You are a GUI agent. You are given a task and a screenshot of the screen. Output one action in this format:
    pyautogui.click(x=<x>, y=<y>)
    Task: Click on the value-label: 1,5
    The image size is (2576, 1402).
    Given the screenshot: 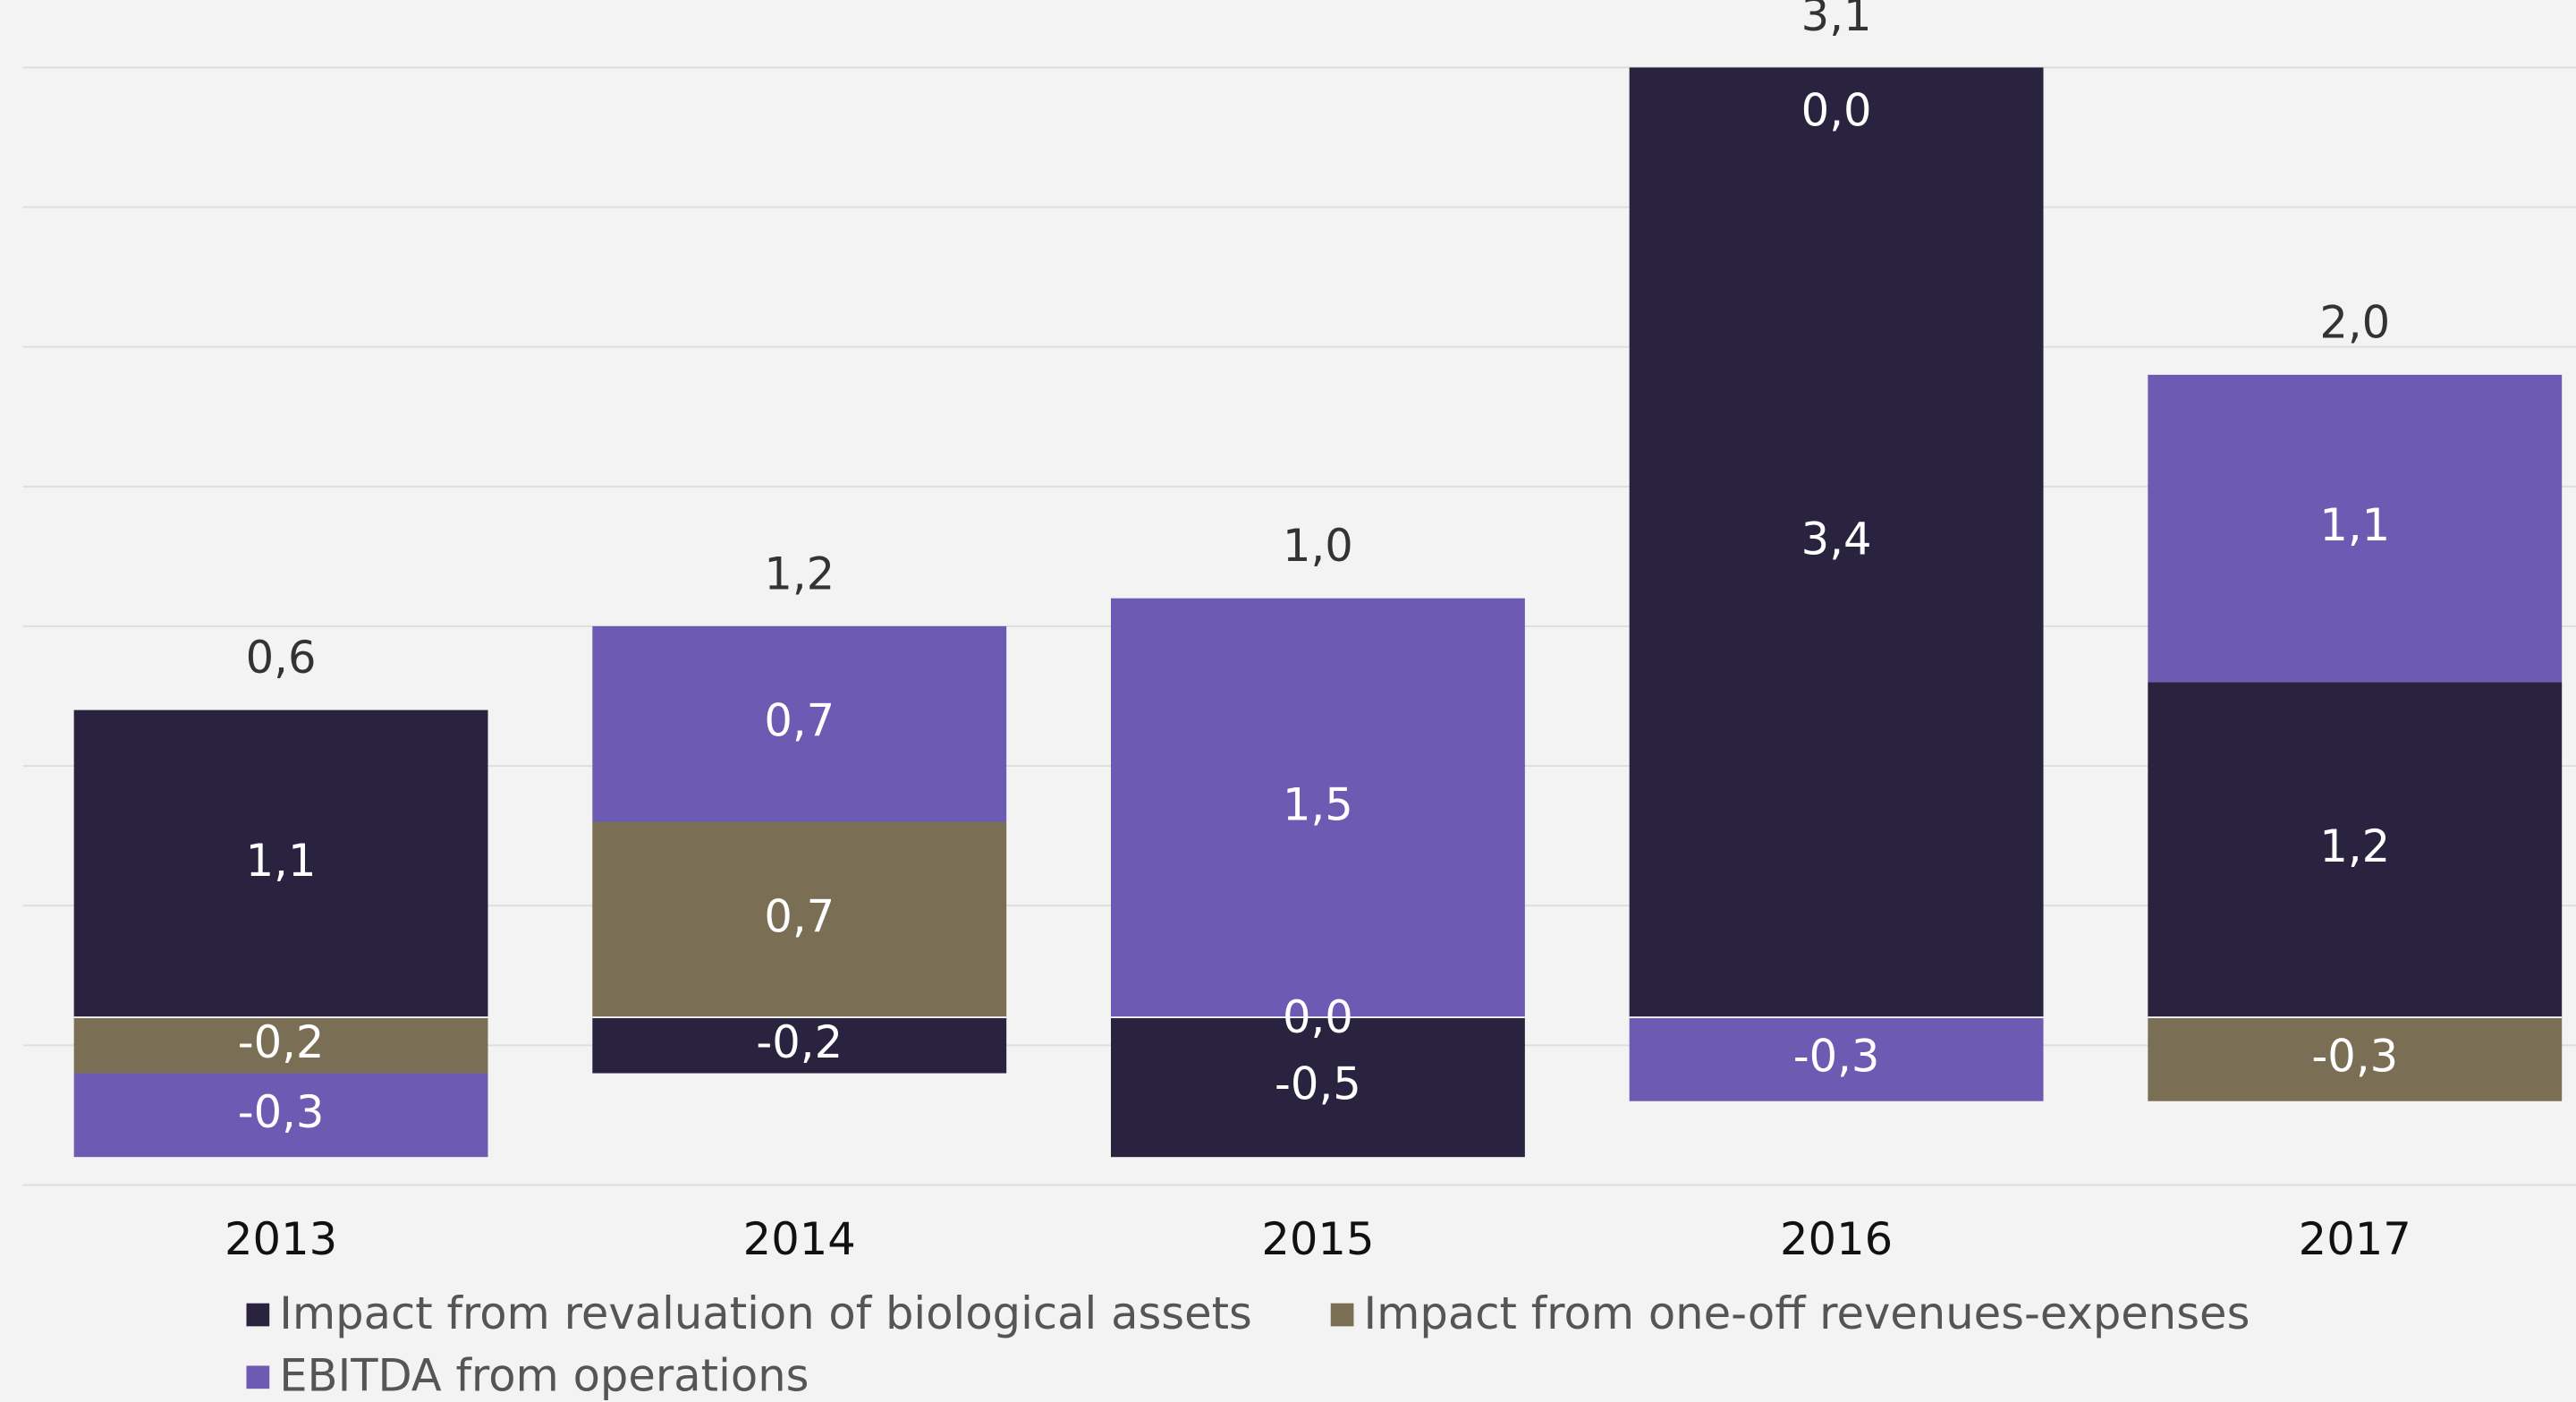 What is the action you would take?
    pyautogui.click(x=1318, y=804)
    